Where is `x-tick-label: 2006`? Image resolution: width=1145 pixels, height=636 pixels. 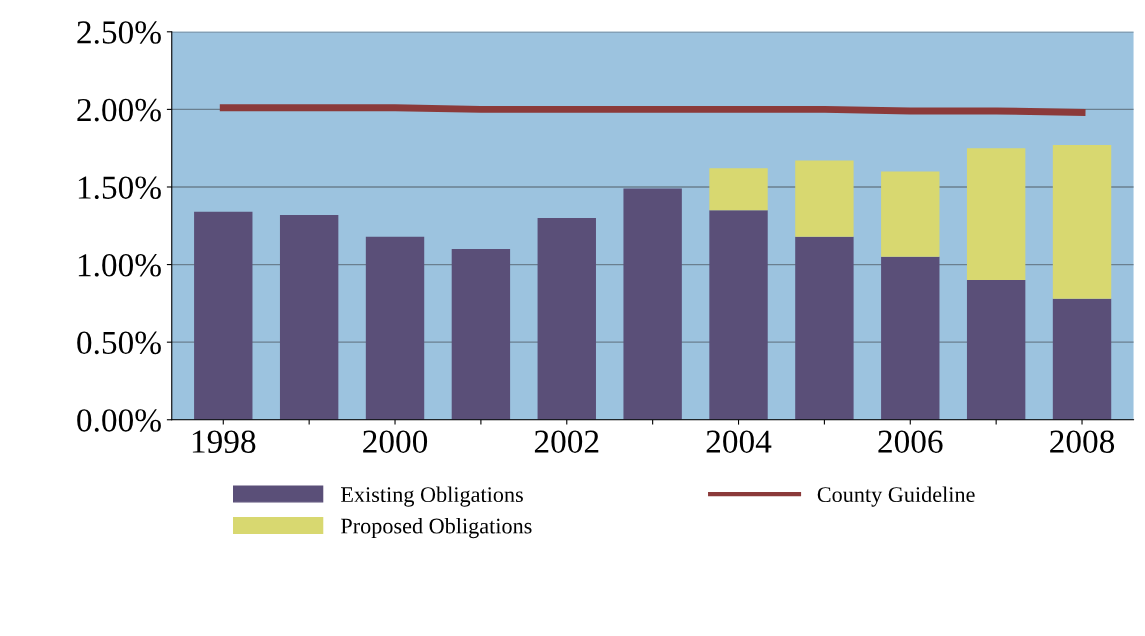
x-tick-label: 2006 is located at coordinates (910, 441).